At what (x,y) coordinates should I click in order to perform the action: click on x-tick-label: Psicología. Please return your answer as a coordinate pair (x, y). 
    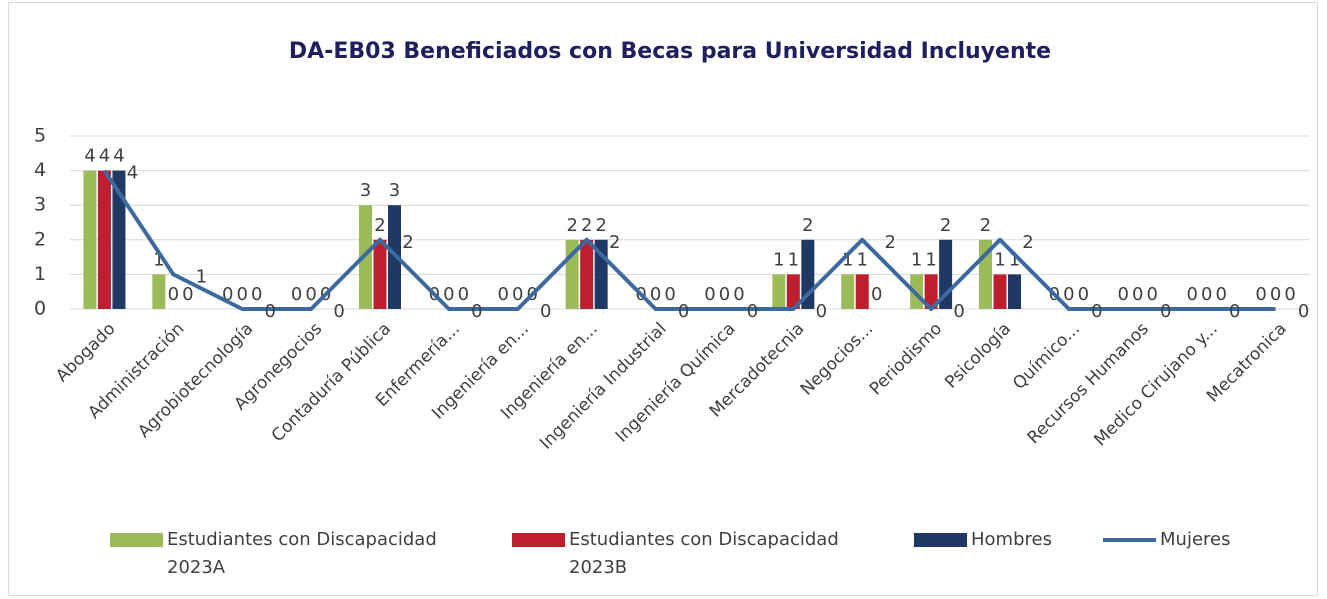
    Looking at the image, I should click on (978, 356).